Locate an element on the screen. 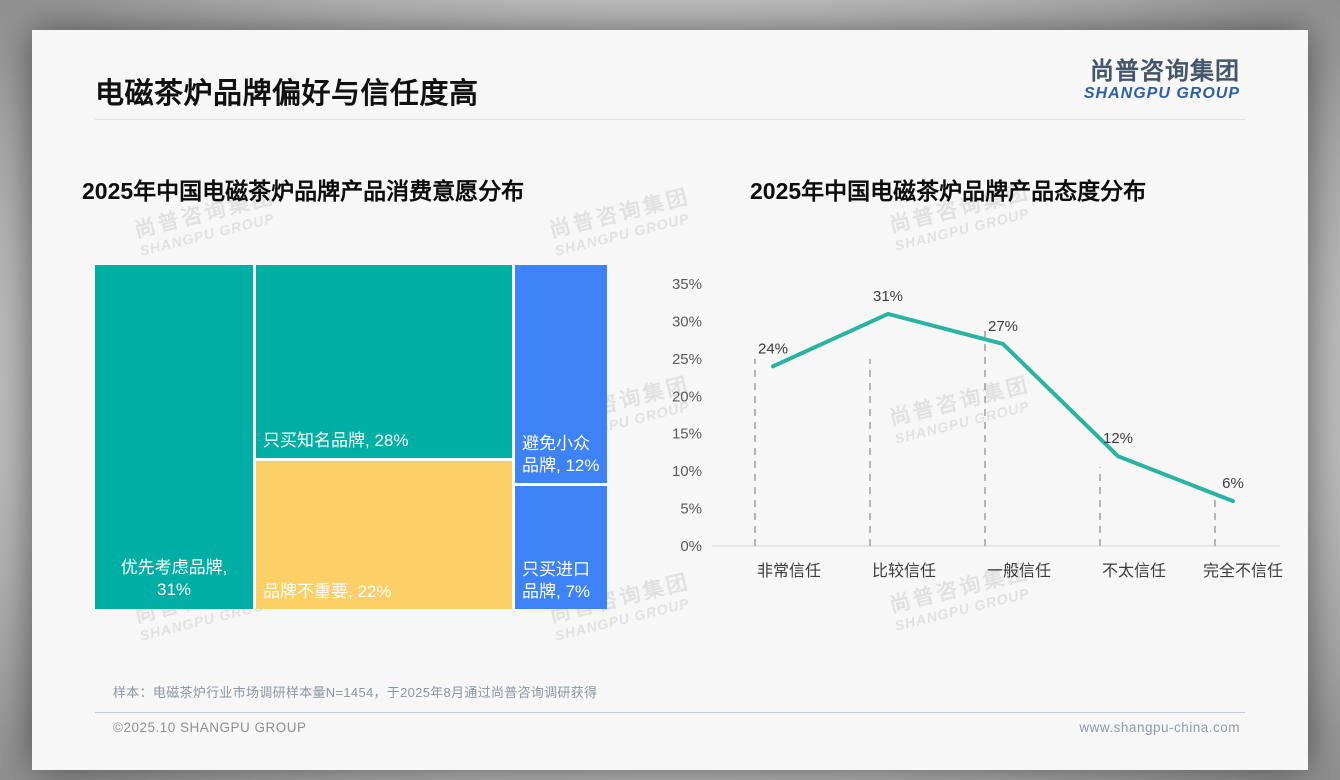 Image resolution: width=1340 pixels, height=780 pixels. y-axis-label: 30% is located at coordinates (687, 321).